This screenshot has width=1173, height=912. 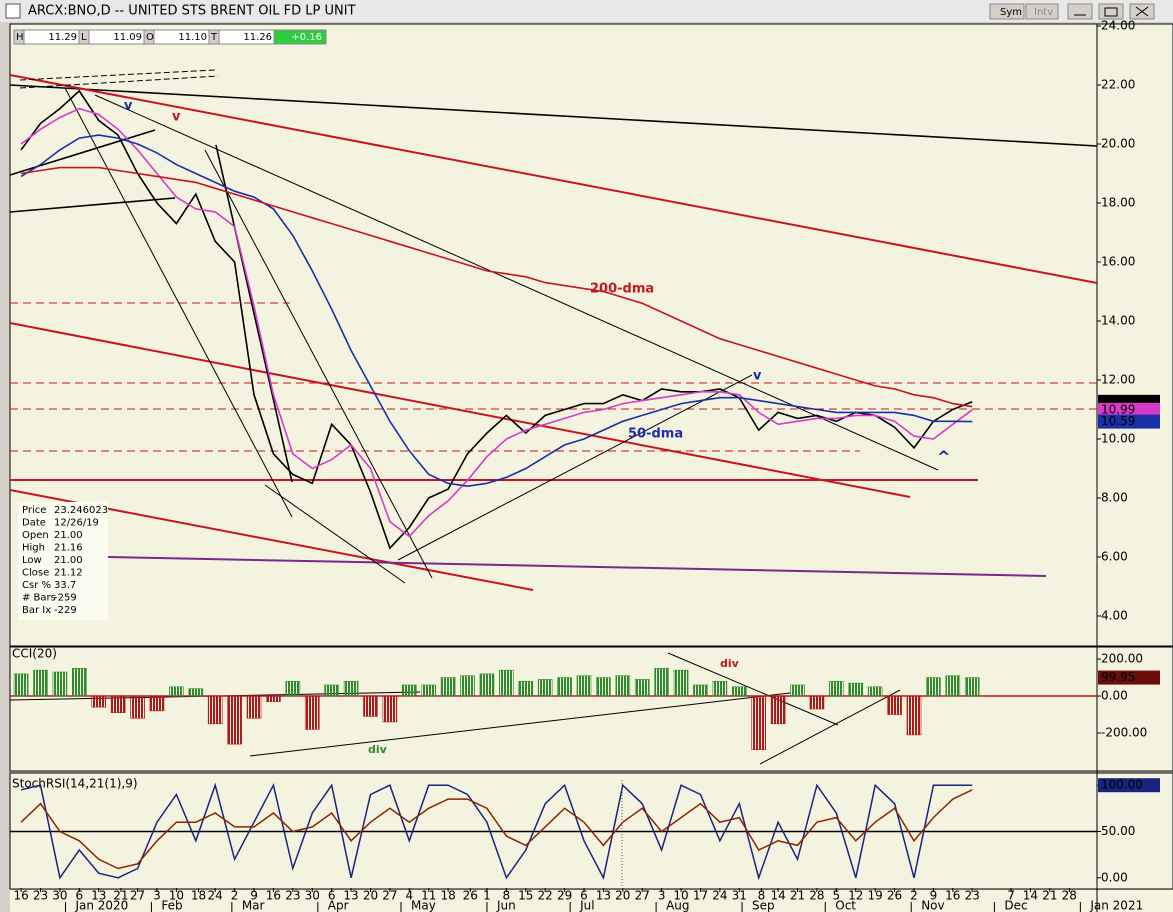 I want to click on y-tick-label: 20.00, so click(x=1118, y=144).